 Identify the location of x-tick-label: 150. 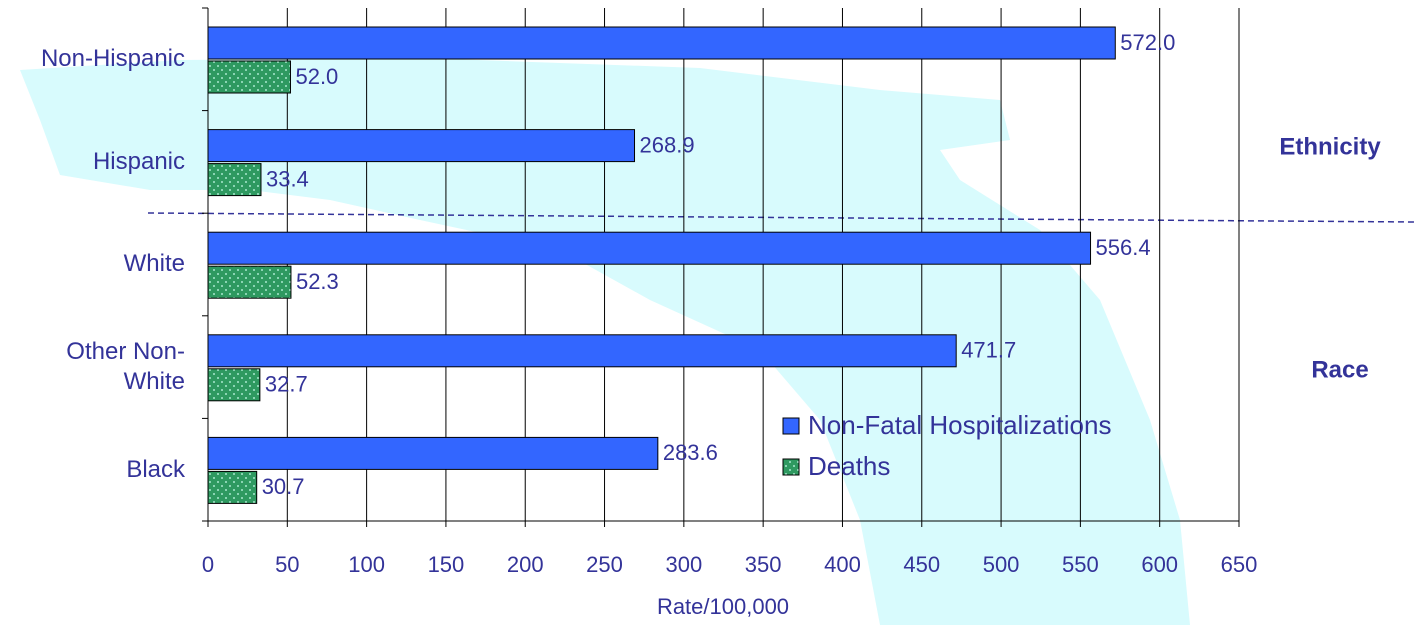
(446, 564).